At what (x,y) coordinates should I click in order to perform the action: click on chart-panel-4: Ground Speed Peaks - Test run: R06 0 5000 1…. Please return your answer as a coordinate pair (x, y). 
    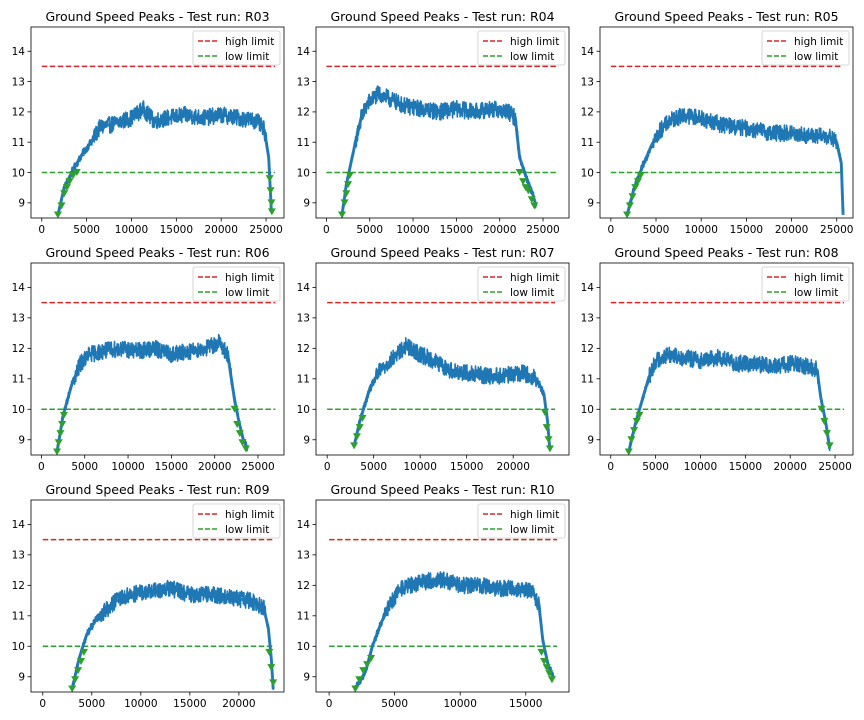
    Looking at the image, I should click on (148, 359).